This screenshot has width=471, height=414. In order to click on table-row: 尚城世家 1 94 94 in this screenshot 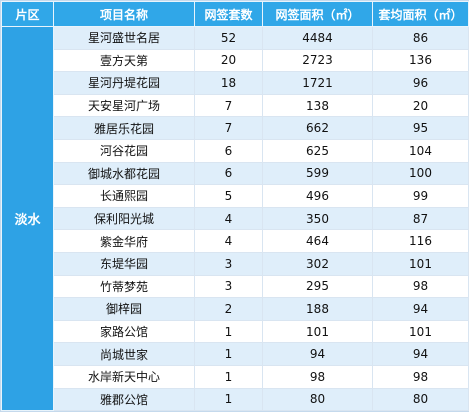, I will do `click(235, 354)`.